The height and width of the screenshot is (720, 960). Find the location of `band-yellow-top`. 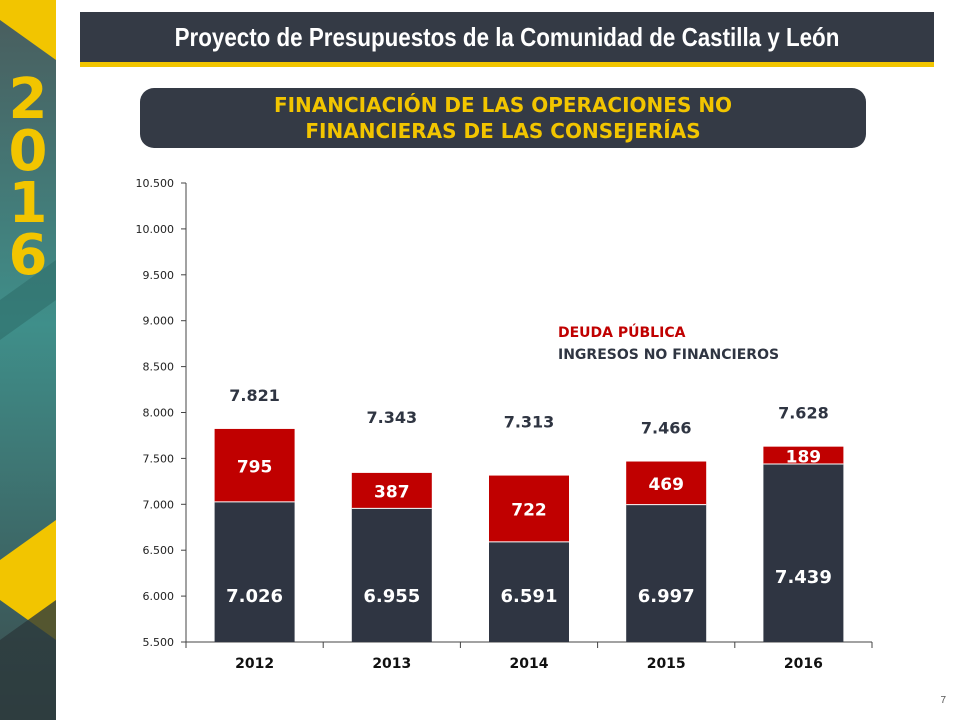

band-yellow-top is located at coordinates (28, 30).